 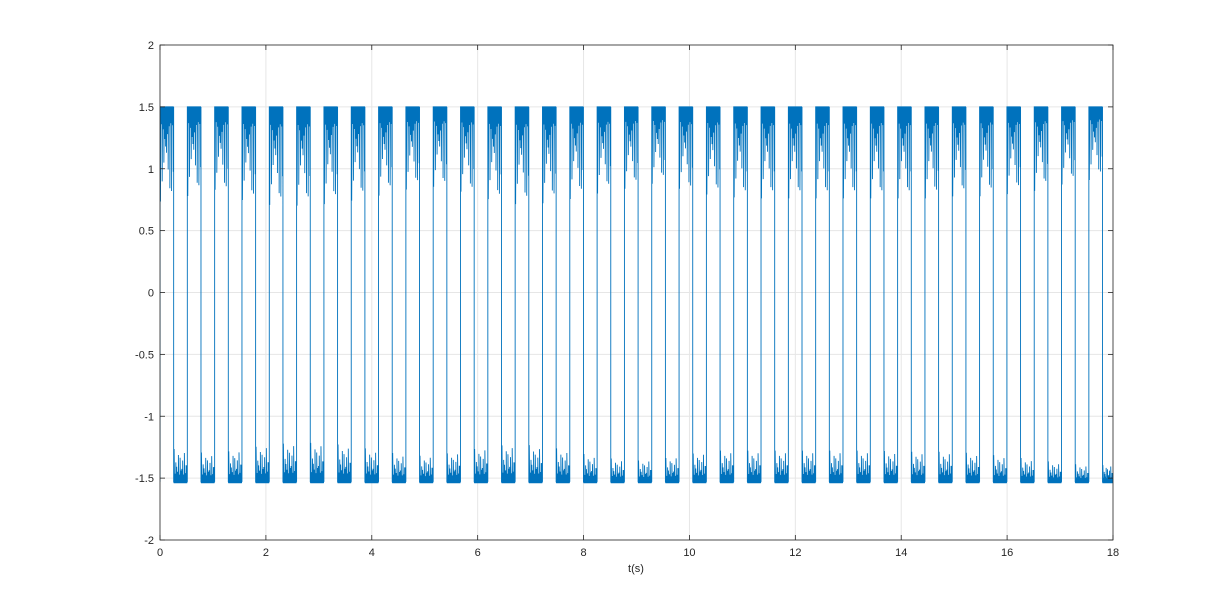 I want to click on x-tick-label: 16, so click(x=1007, y=553).